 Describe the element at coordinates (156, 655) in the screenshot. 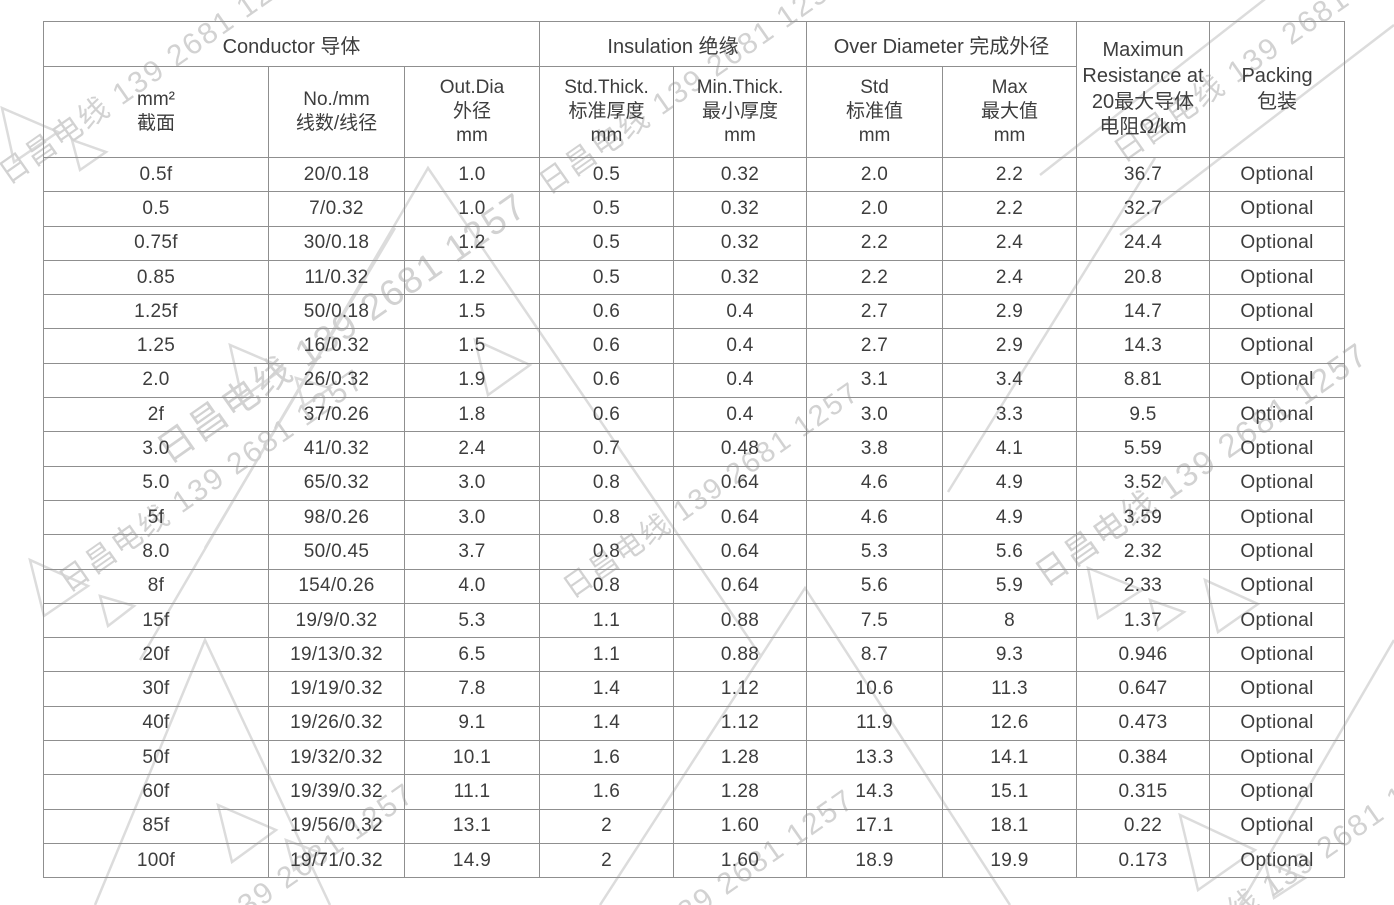

I see `cell: 20f` at that location.